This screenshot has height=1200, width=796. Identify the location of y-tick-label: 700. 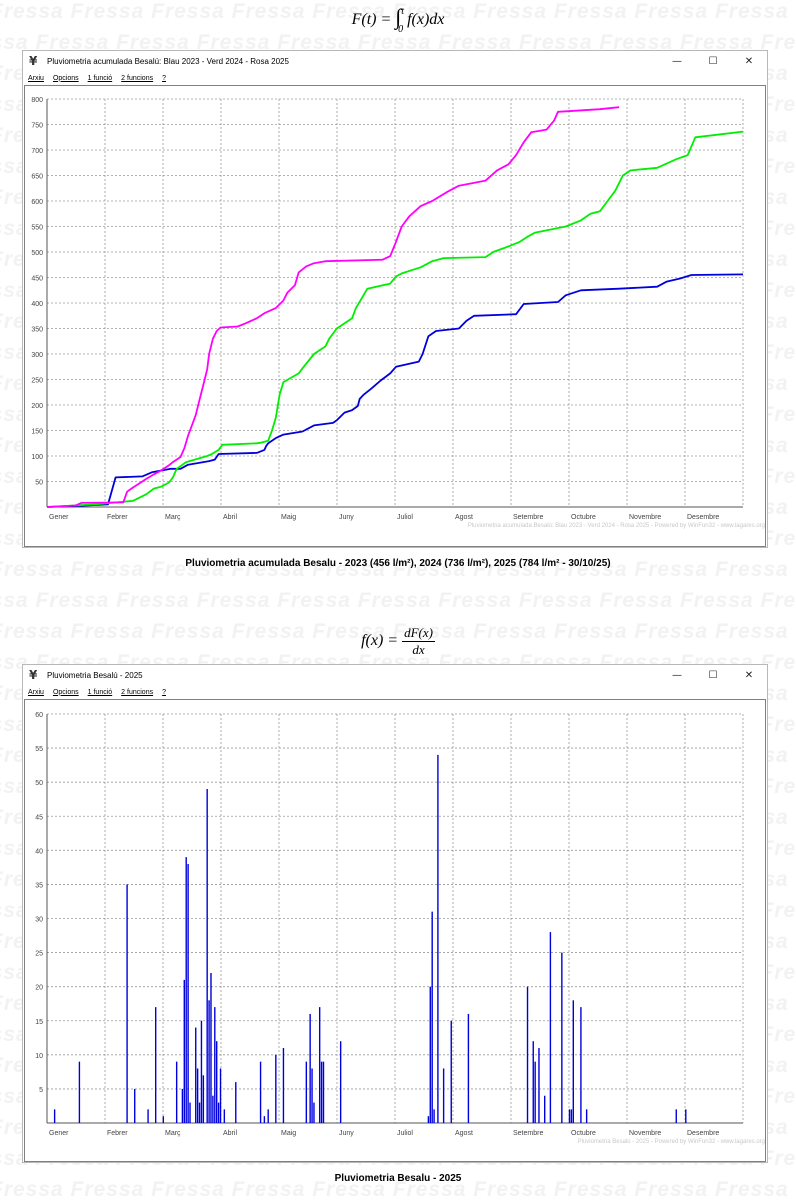
(37, 151).